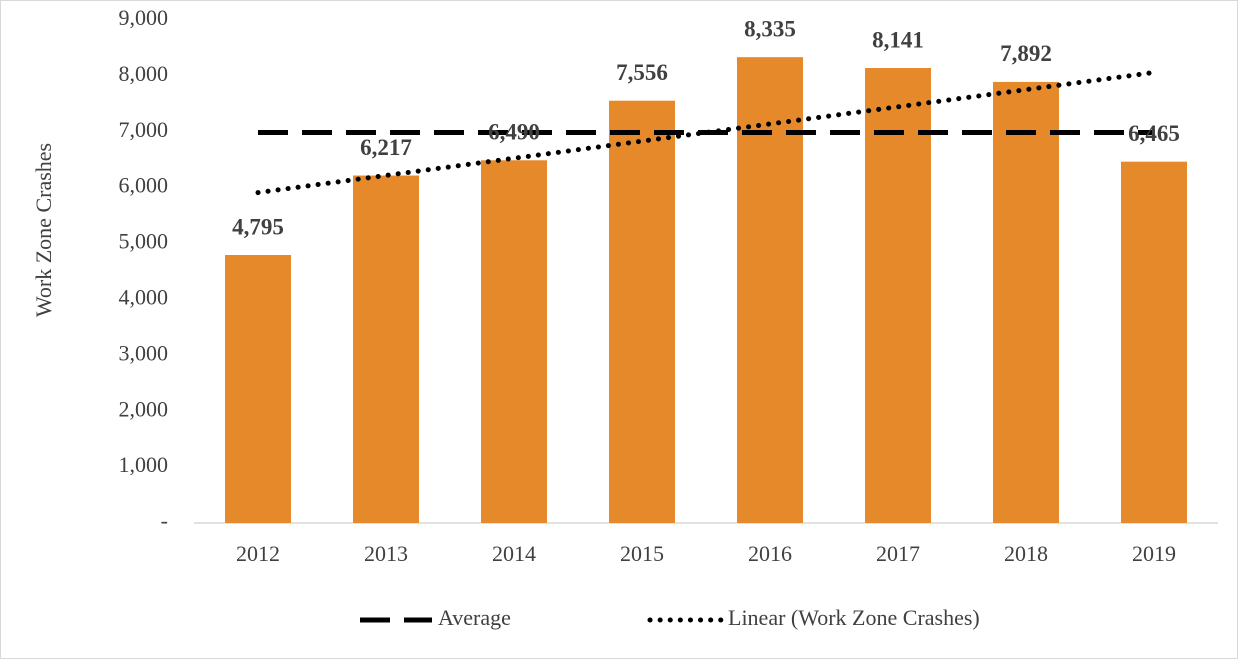  What do you see at coordinates (144, 73) in the screenshot?
I see `y-tick-label: 8,000` at bounding box center [144, 73].